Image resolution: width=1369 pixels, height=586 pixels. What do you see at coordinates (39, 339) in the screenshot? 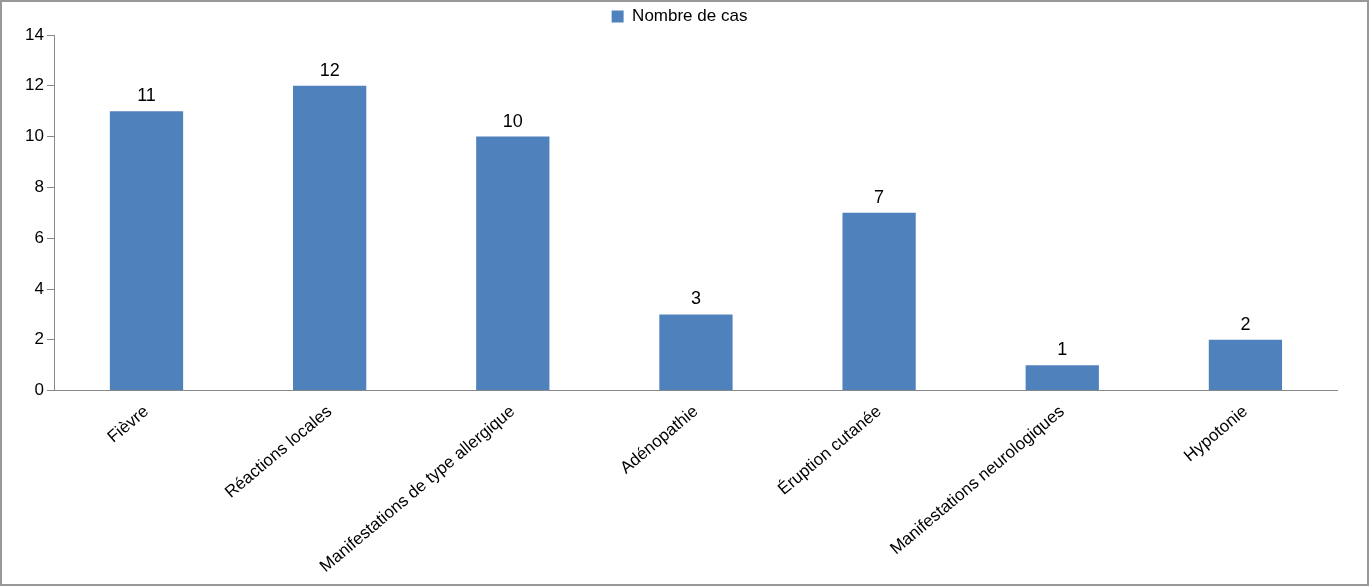
I see `y-tick-label: 2` at bounding box center [39, 339].